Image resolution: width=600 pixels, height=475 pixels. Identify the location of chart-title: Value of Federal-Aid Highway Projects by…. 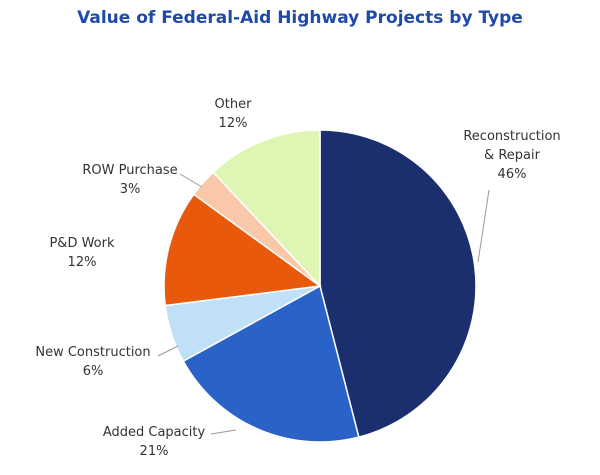
(300, 18).